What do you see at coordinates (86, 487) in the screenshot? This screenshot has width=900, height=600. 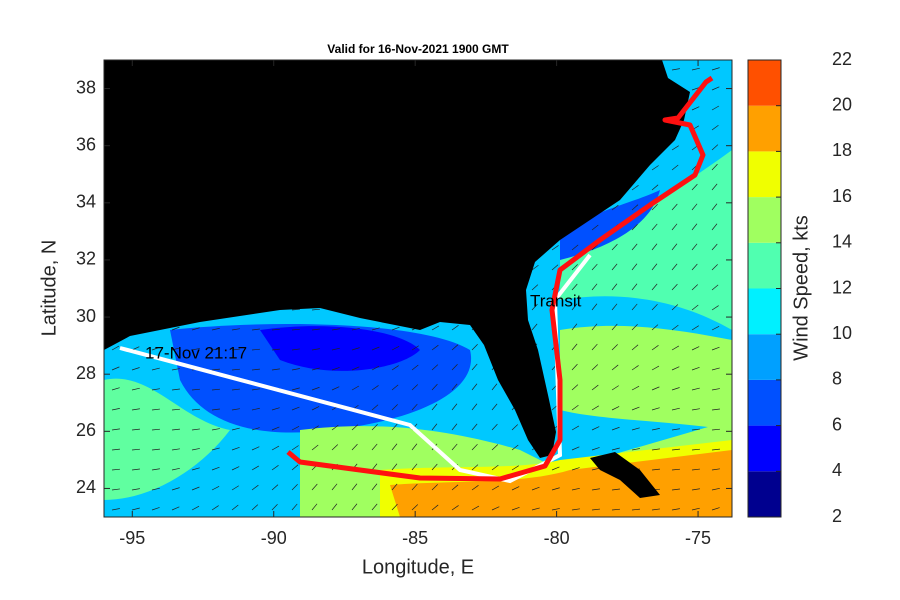 I see `y-tick-label: 24` at bounding box center [86, 487].